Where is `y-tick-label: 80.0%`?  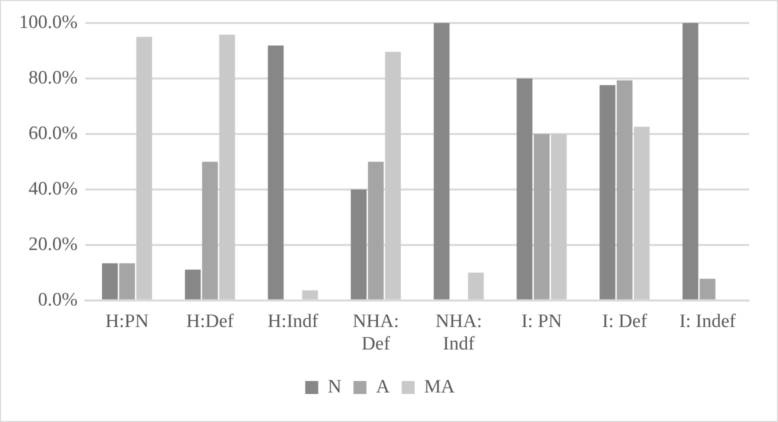 y-tick-label: 80.0% is located at coordinates (53, 77).